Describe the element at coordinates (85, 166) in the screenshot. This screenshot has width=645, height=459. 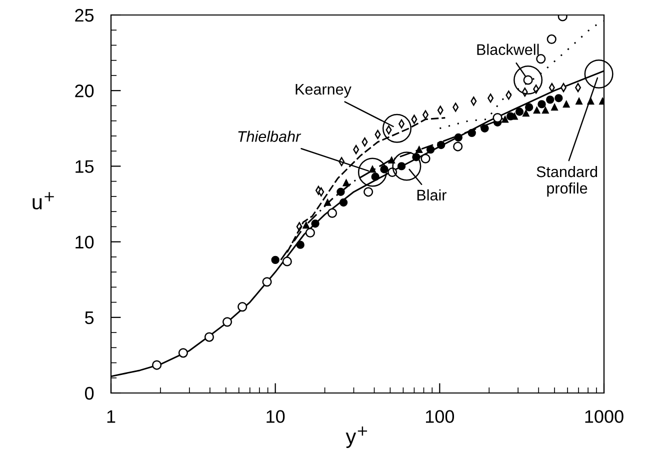
I see `y-tick-label: 15` at that location.